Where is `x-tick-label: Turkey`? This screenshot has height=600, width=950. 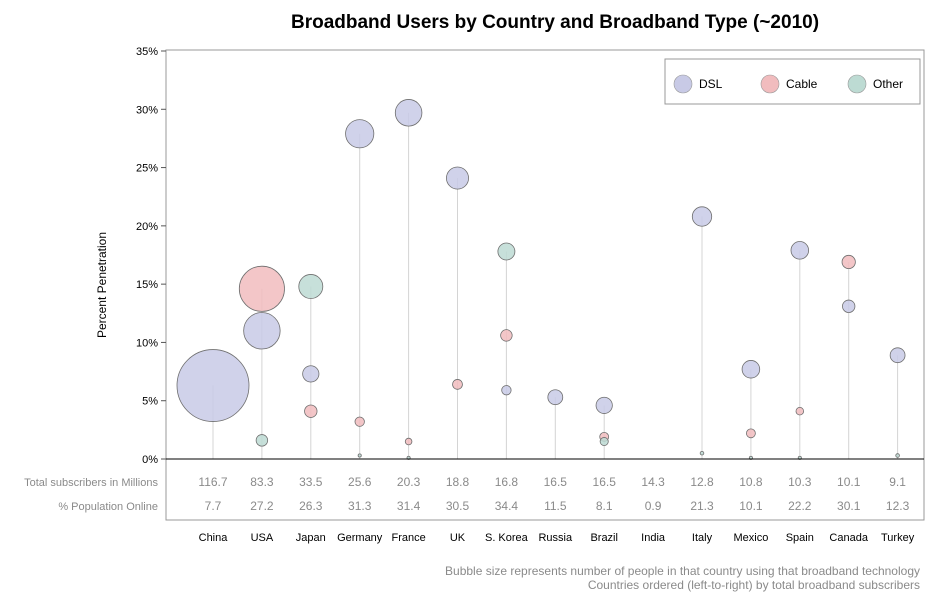 x-tick-label: Turkey is located at coordinates (898, 538).